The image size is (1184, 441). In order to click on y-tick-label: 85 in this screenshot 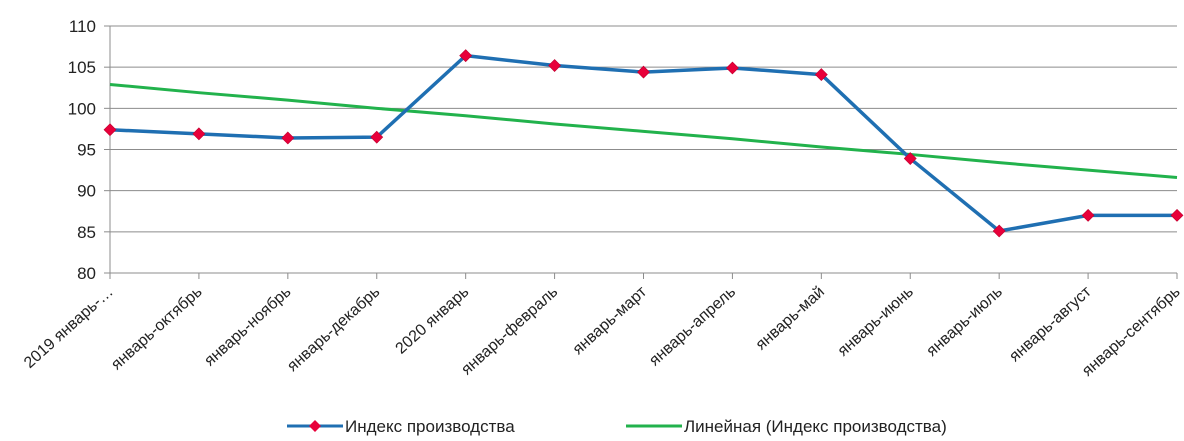, I will do `click(86, 232)`.